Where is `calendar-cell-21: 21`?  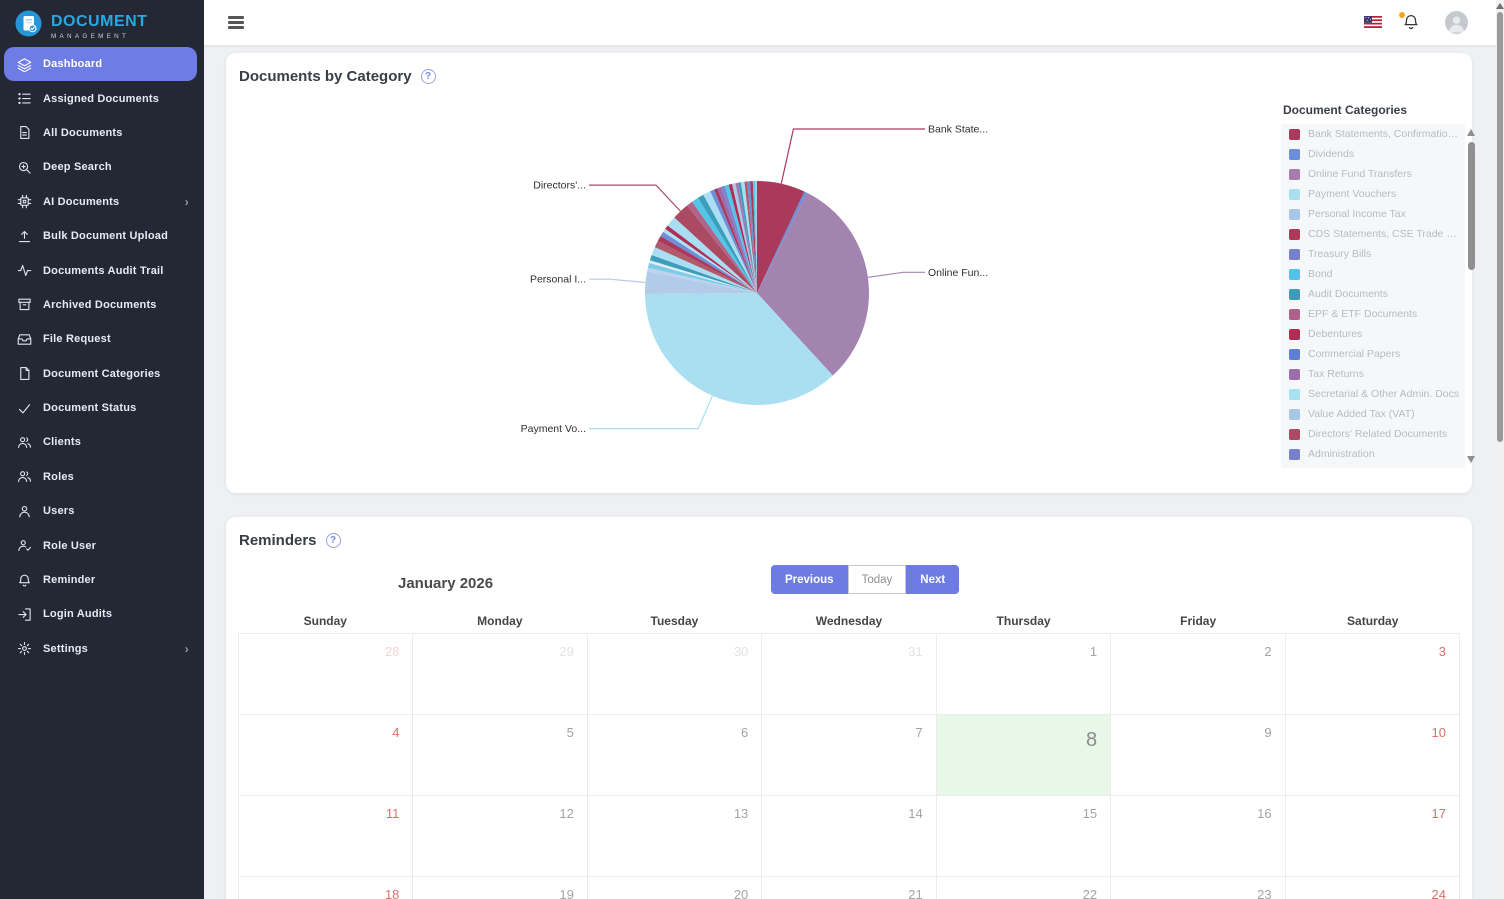 calendar-cell-21: 21 is located at coordinates (849, 888).